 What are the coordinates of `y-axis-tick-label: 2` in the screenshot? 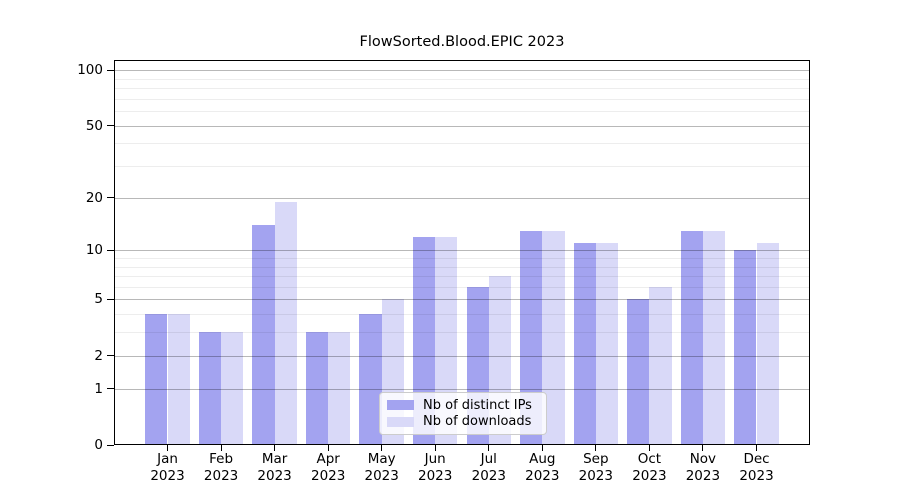 It's located at (98, 355).